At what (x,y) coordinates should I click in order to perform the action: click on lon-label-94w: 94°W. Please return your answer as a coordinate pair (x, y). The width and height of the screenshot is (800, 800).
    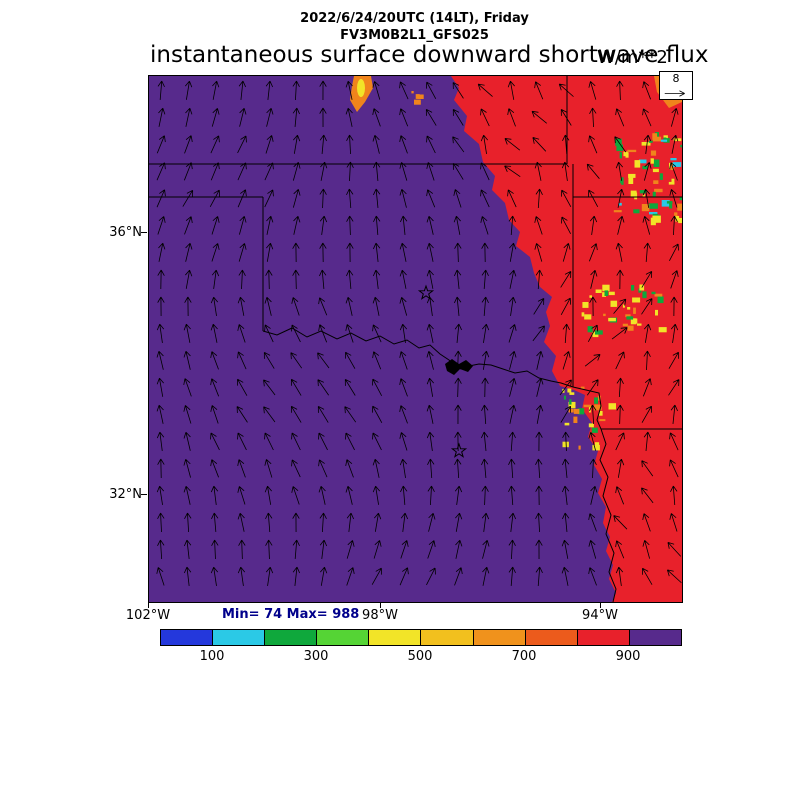
    Looking at the image, I should click on (600, 615).